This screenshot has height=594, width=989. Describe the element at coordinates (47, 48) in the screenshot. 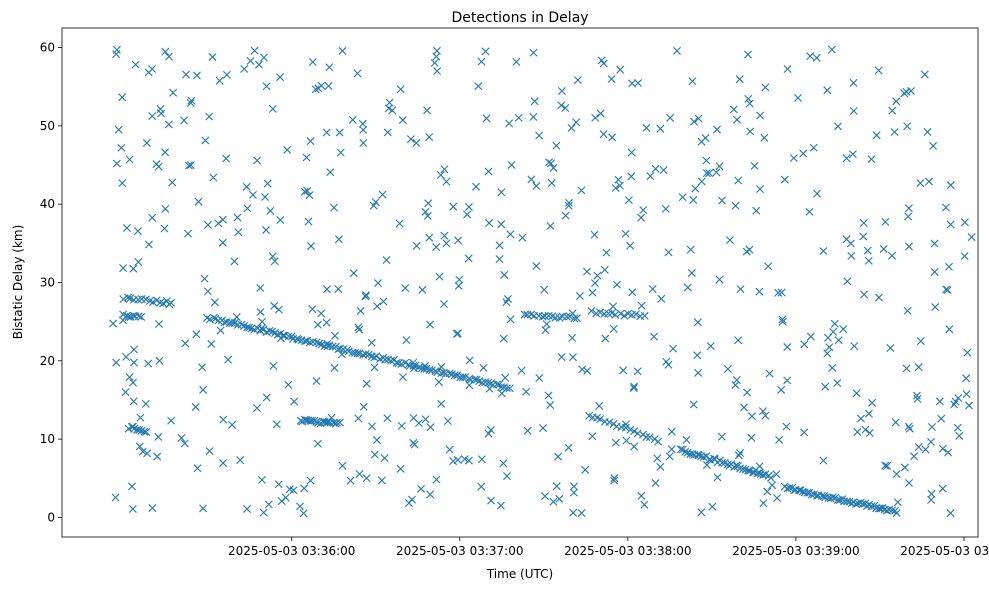

I see `y-tick-label: 60` at that location.